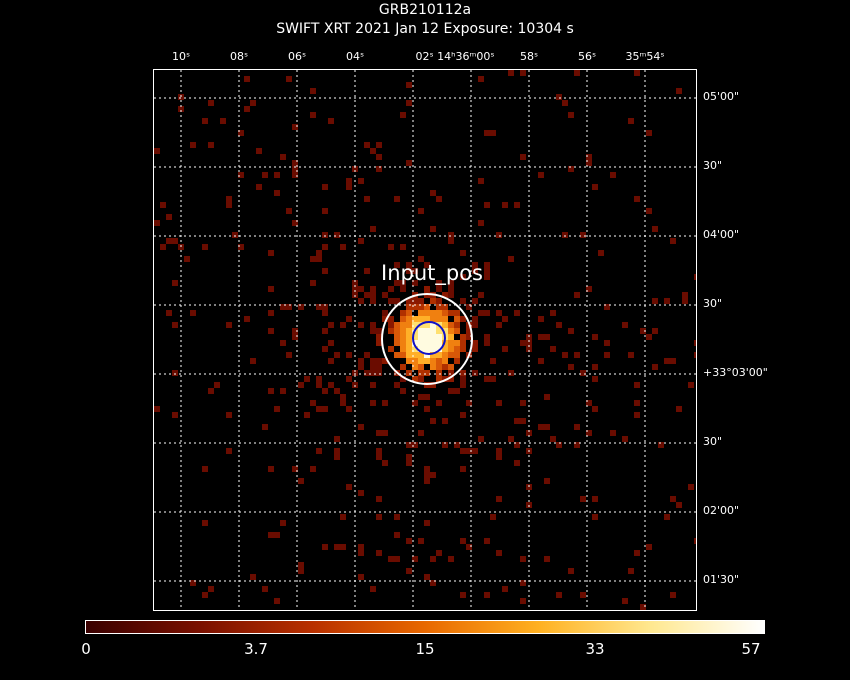 The image size is (850, 680). Describe the element at coordinates (425, 29) in the screenshot. I see `image-subtitle: SWIFT XRT 2021 Jan 12 Exposure: 10304 s` at that location.